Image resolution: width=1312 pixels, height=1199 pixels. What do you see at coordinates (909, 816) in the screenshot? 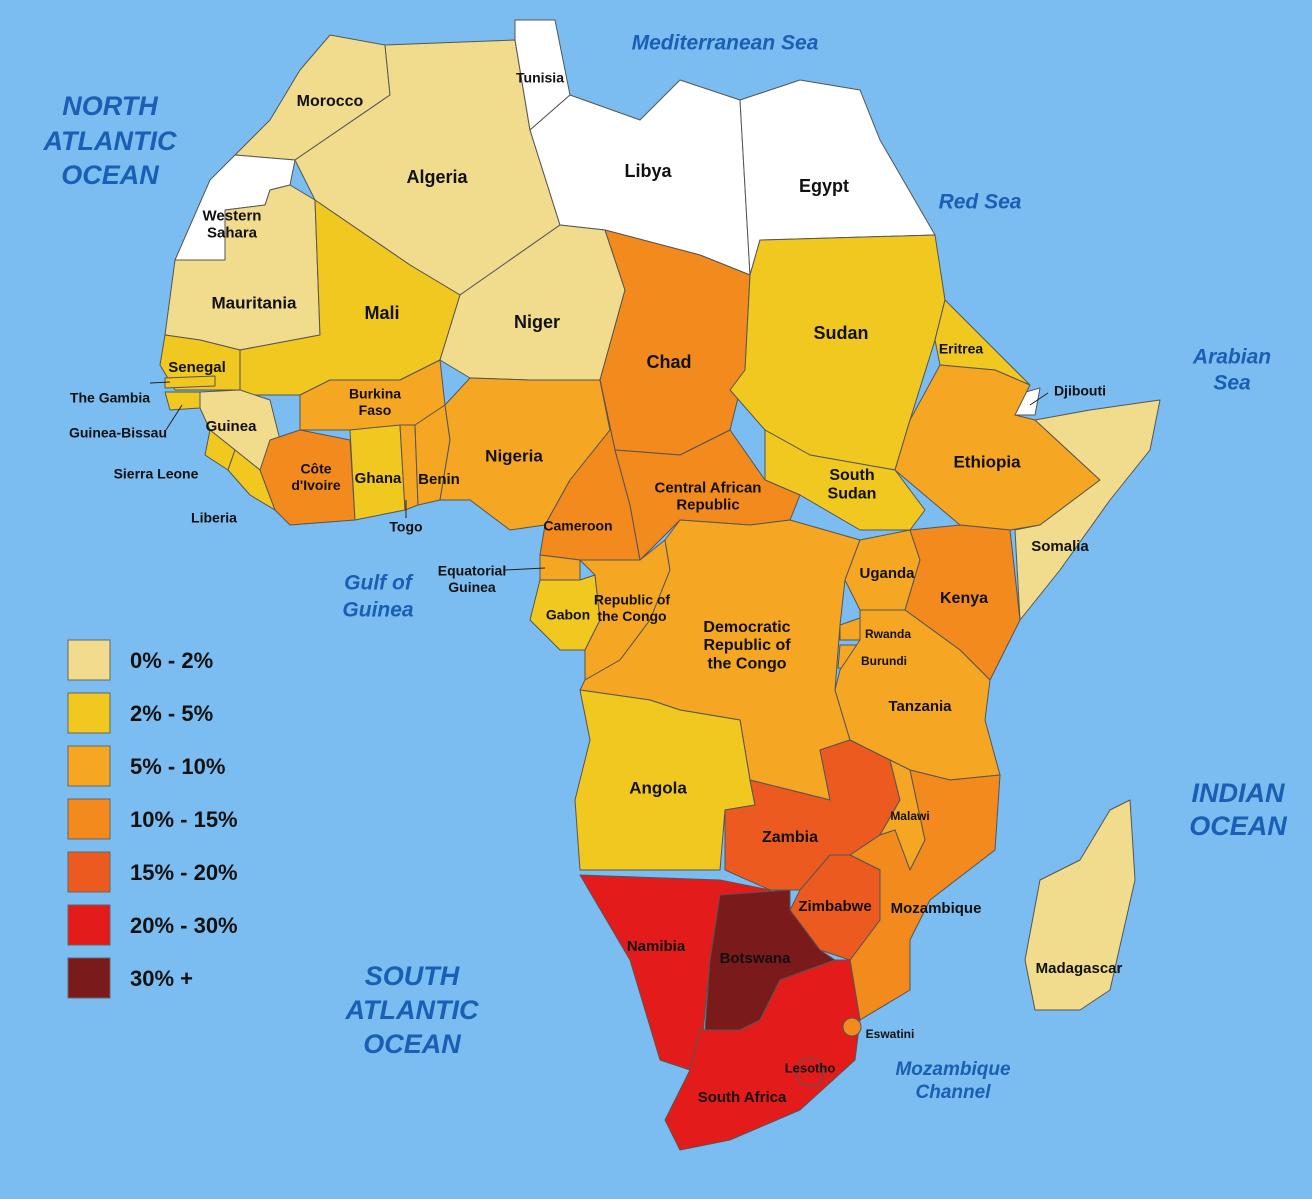
I see `country-label: Malawi` at bounding box center [909, 816].